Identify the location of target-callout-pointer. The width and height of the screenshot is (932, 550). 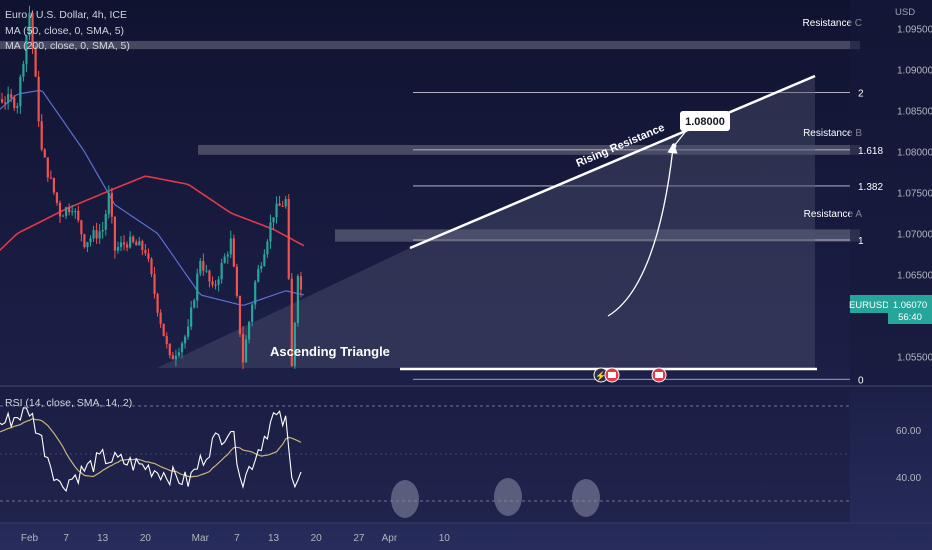
(680, 138).